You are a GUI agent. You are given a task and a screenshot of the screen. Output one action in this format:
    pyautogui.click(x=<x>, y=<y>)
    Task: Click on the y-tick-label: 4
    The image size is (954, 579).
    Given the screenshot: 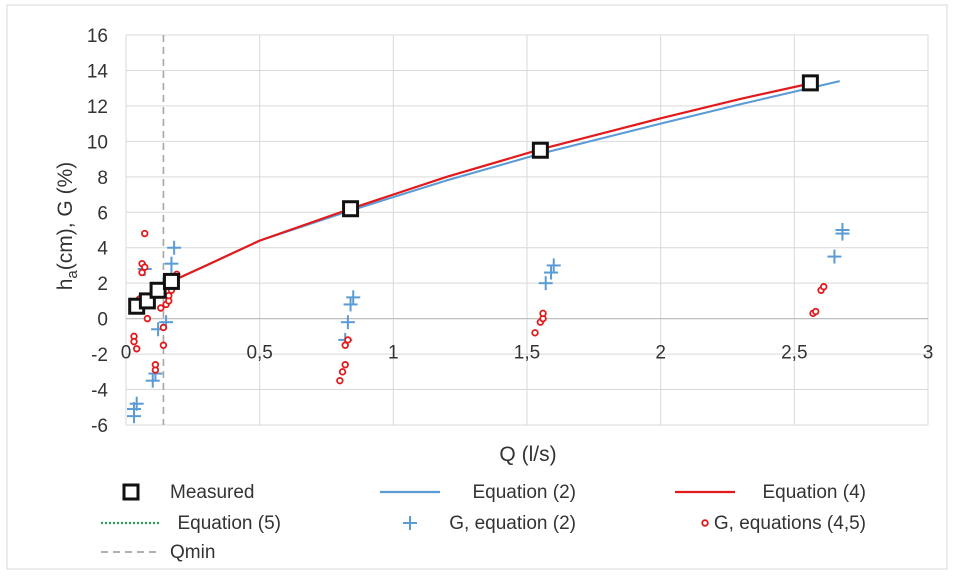 What is the action you would take?
    pyautogui.click(x=102, y=249)
    